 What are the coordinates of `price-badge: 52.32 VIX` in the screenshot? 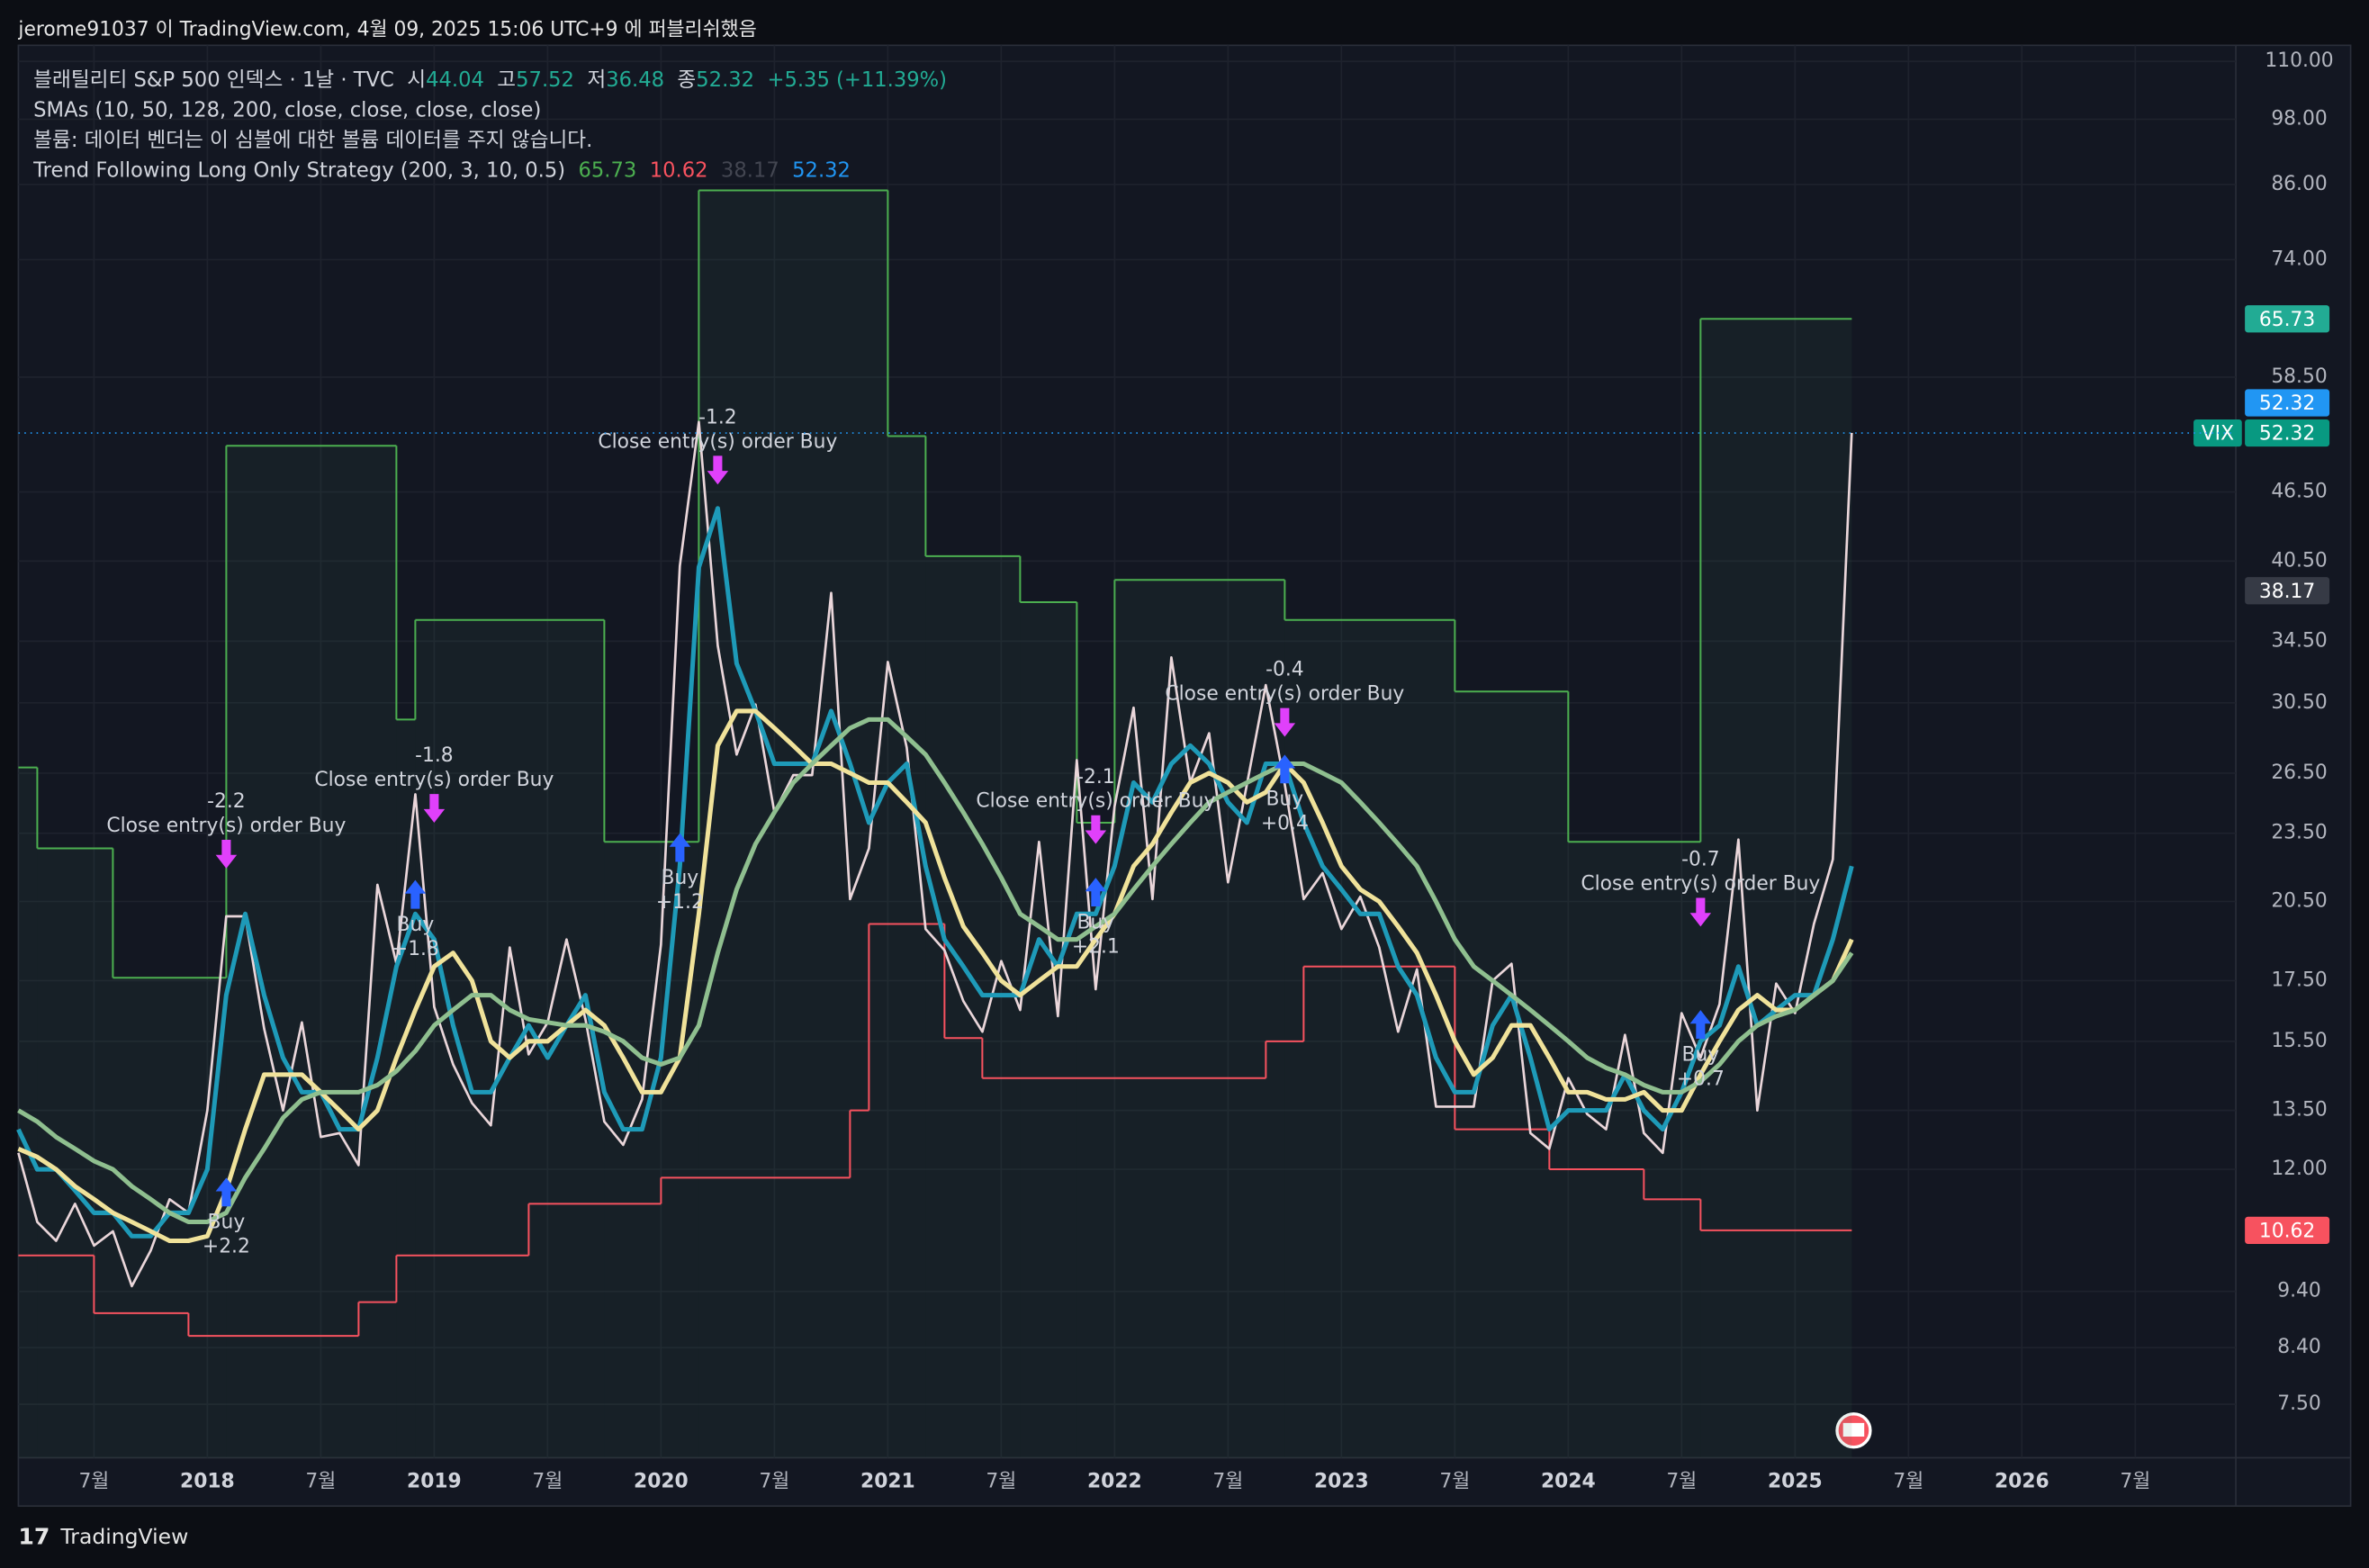 It's located at (2261, 433).